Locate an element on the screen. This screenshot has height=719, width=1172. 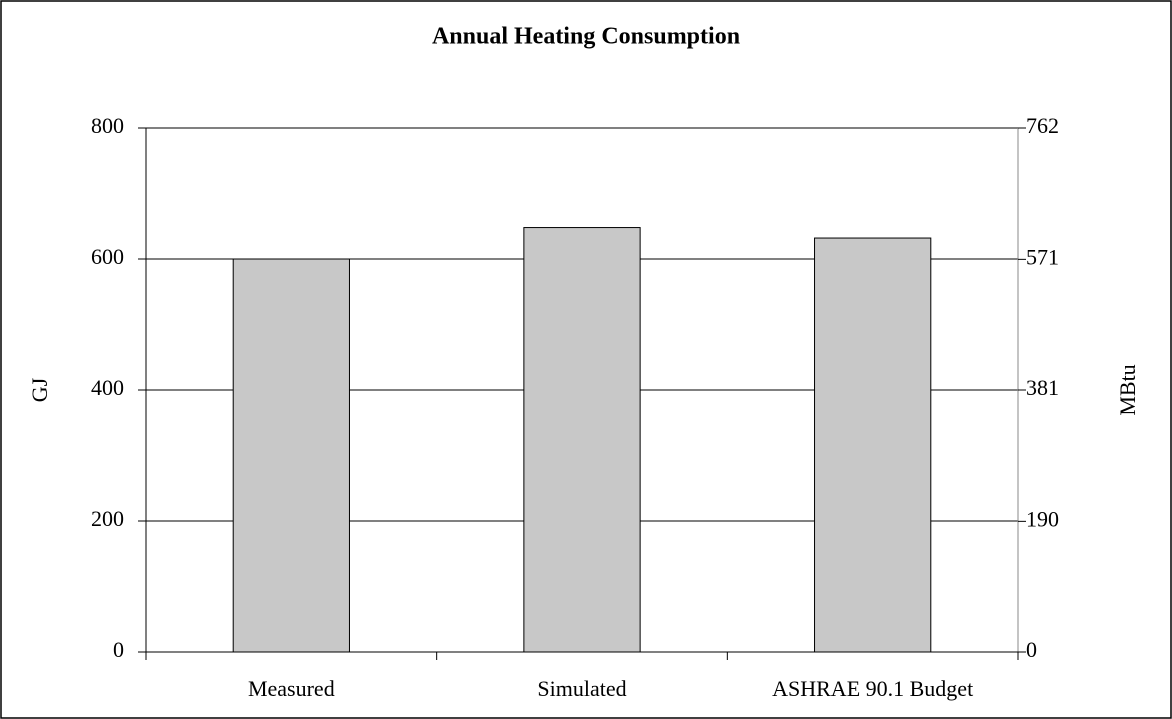
y2-tick-label: 381 is located at coordinates (1042, 387).